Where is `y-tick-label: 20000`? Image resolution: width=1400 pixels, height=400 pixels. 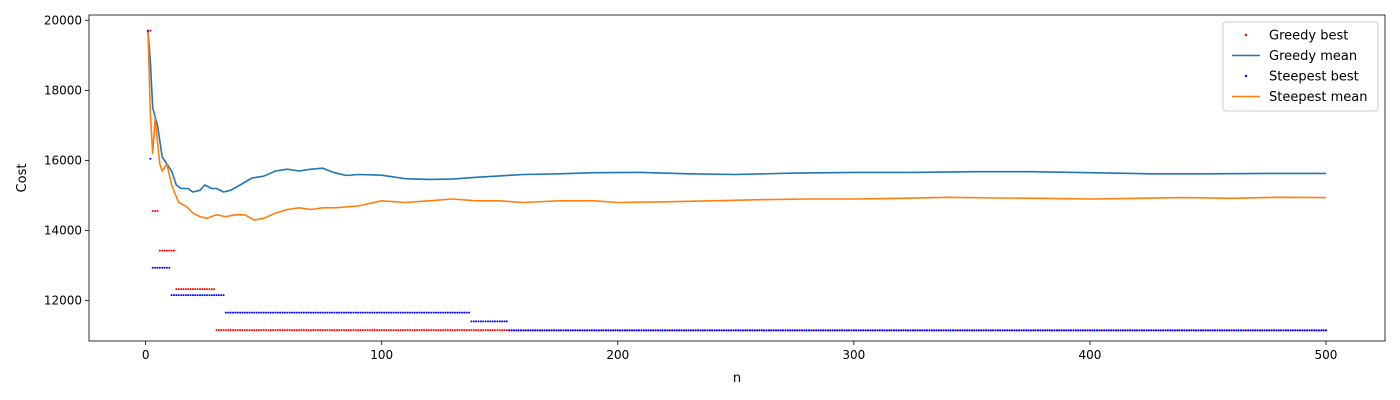
y-tick-label: 20000 is located at coordinates (63, 20).